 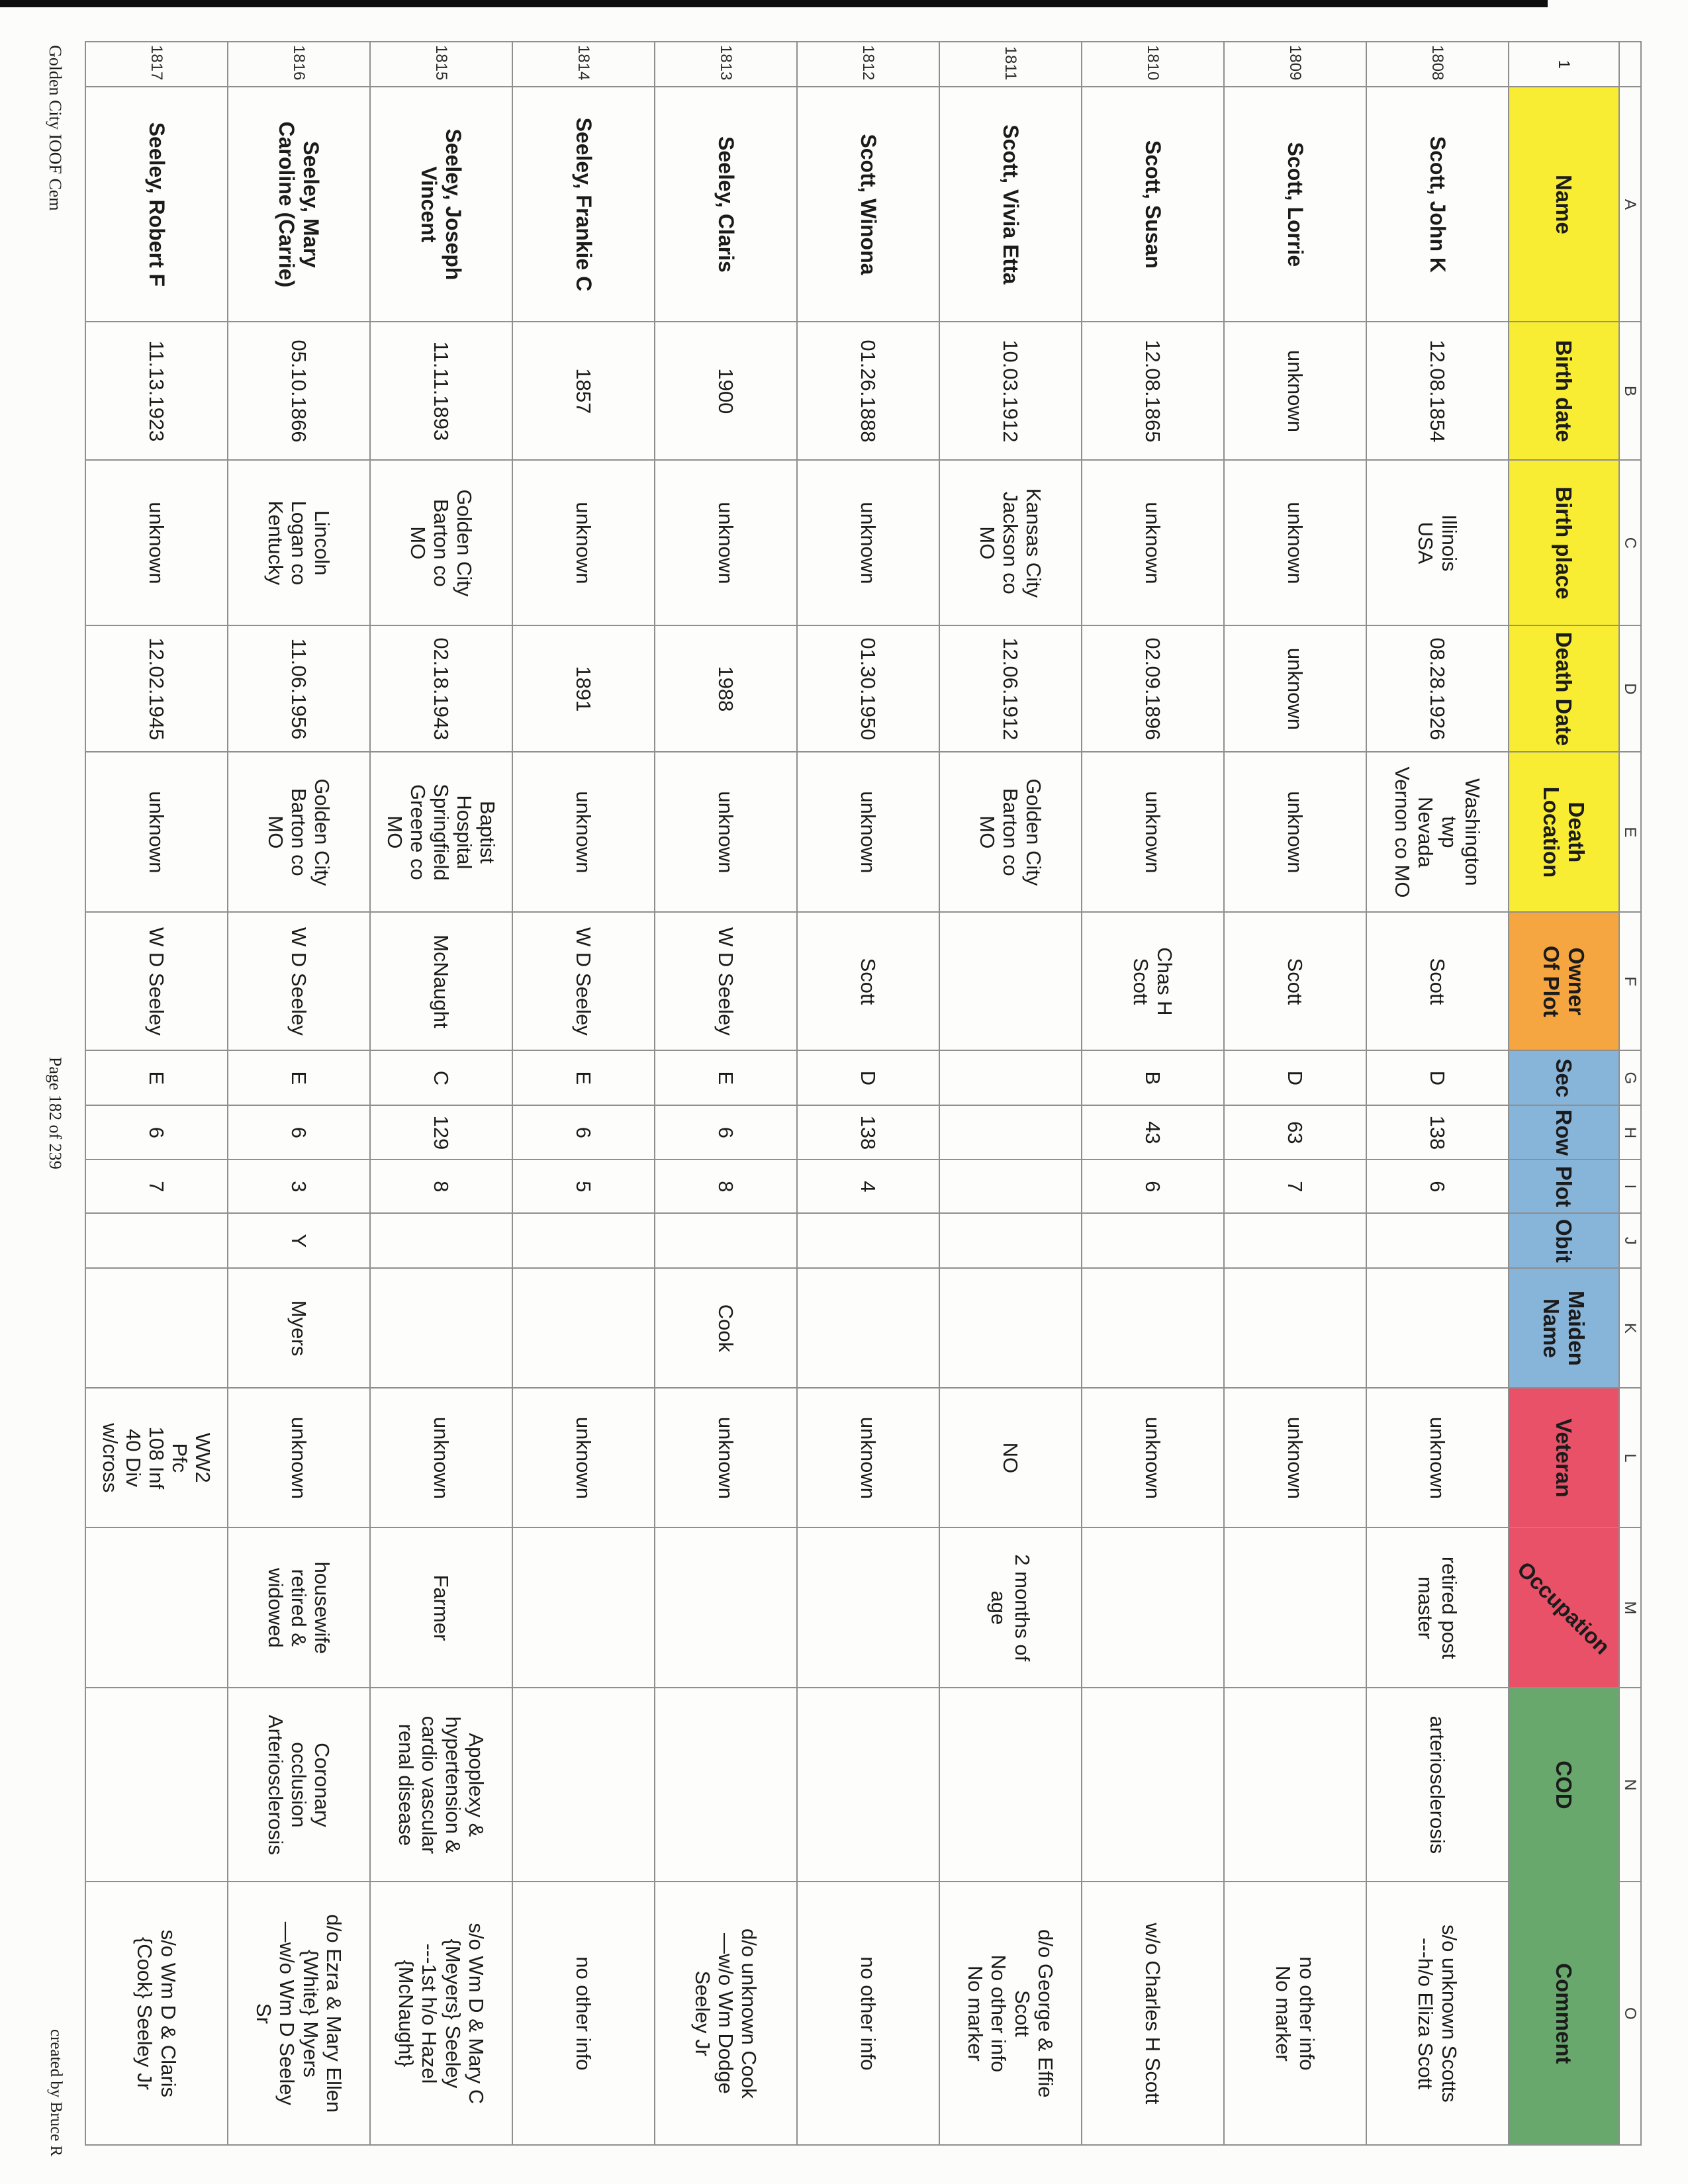 I want to click on cell-1816-birth-date: 05.10.1866, so click(x=299, y=392).